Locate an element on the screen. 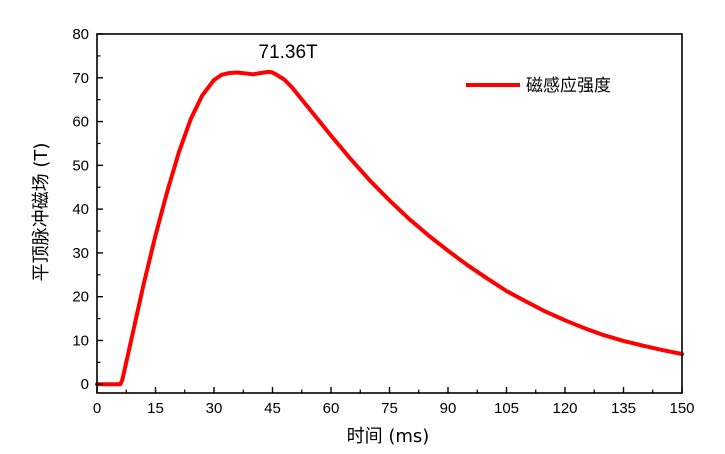 This screenshot has height=454, width=725. y-axis-title: 平顶脉冲磁场 (T) is located at coordinates (41, 212).